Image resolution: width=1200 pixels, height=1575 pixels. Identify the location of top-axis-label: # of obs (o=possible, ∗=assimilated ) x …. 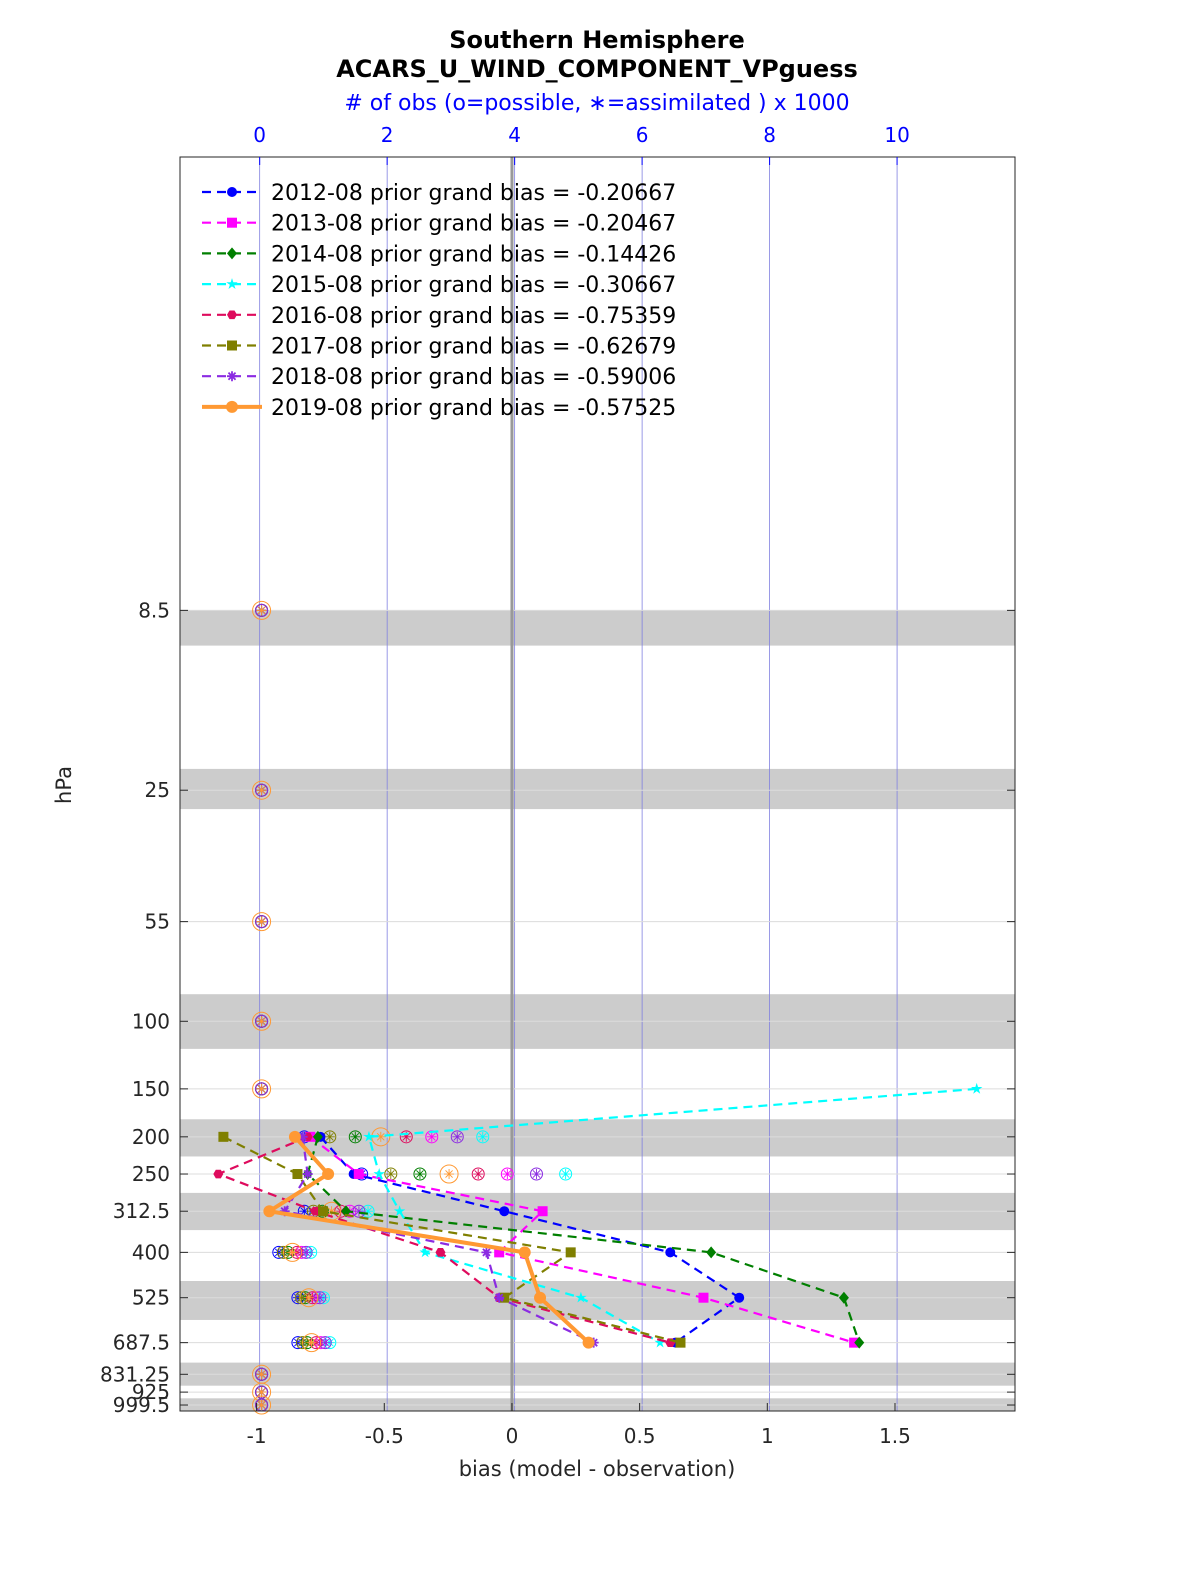
(596, 103).